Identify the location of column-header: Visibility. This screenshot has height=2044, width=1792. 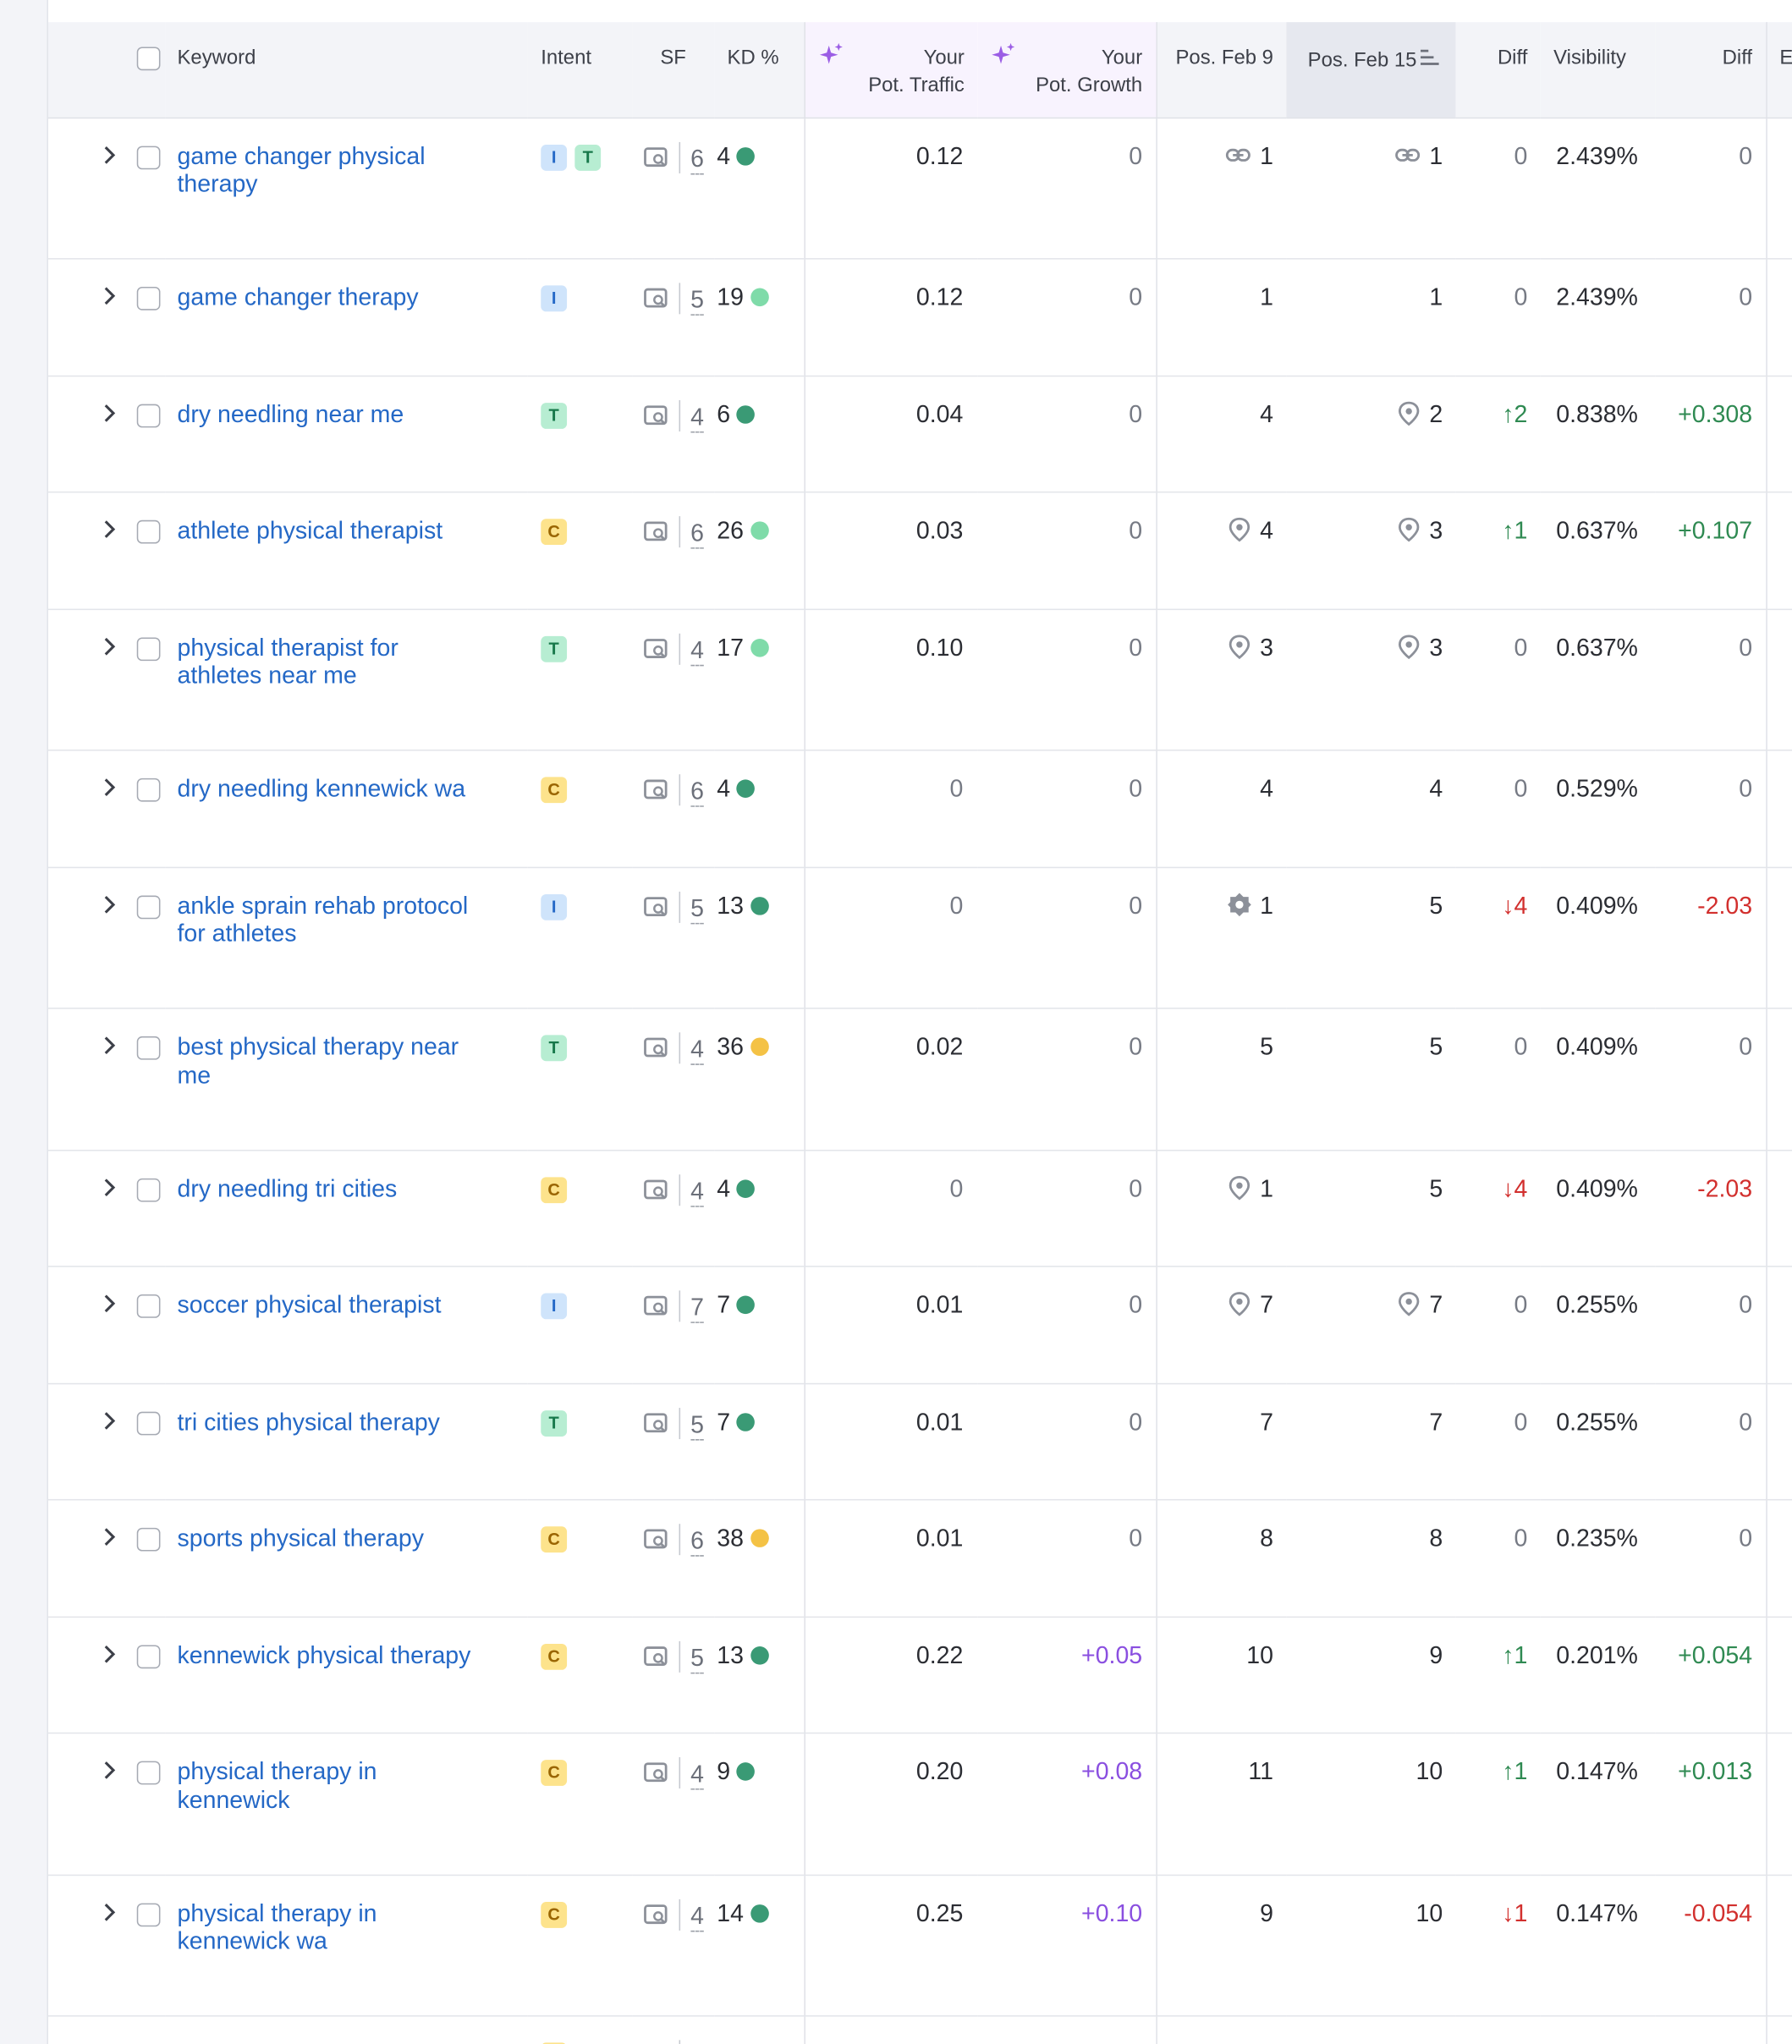
(1598, 70).